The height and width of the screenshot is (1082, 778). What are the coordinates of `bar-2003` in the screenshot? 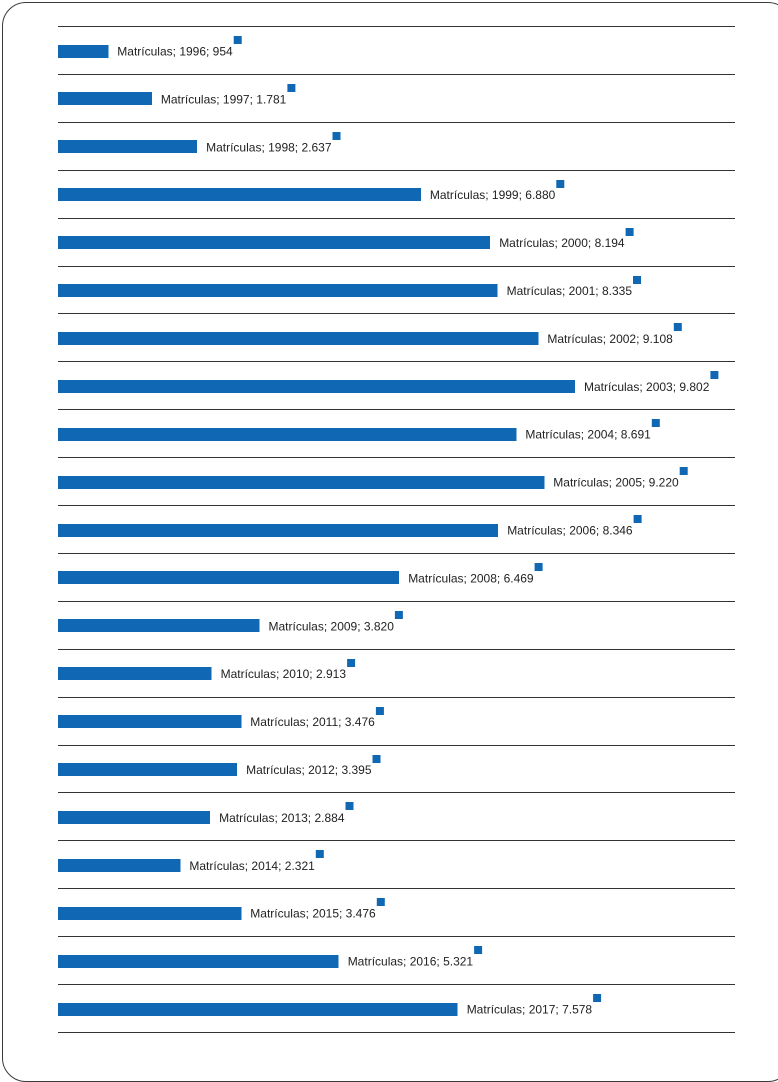 It's located at (316, 386).